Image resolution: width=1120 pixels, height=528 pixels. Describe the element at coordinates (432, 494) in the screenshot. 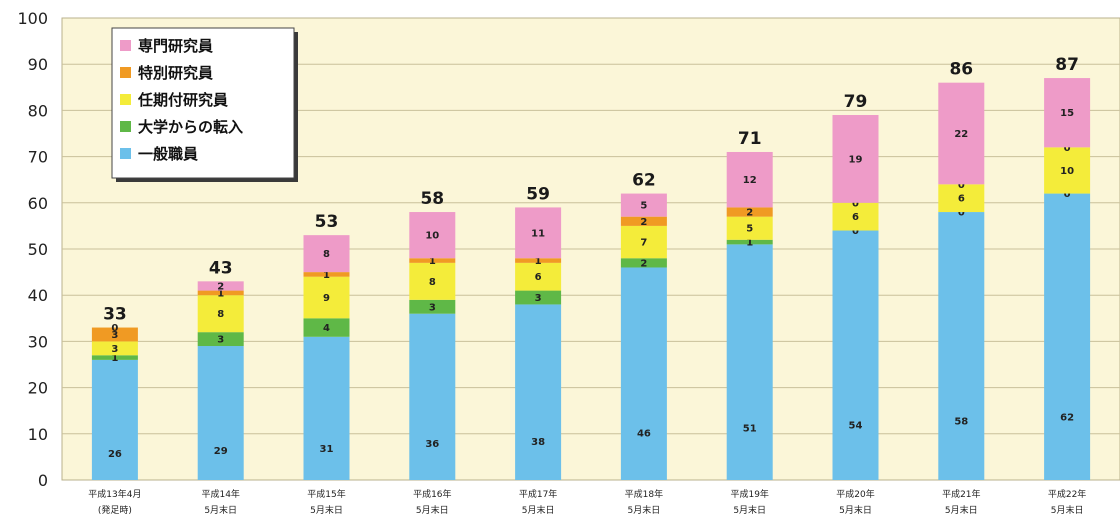

I see `x-tick-label: 平成16年` at that location.